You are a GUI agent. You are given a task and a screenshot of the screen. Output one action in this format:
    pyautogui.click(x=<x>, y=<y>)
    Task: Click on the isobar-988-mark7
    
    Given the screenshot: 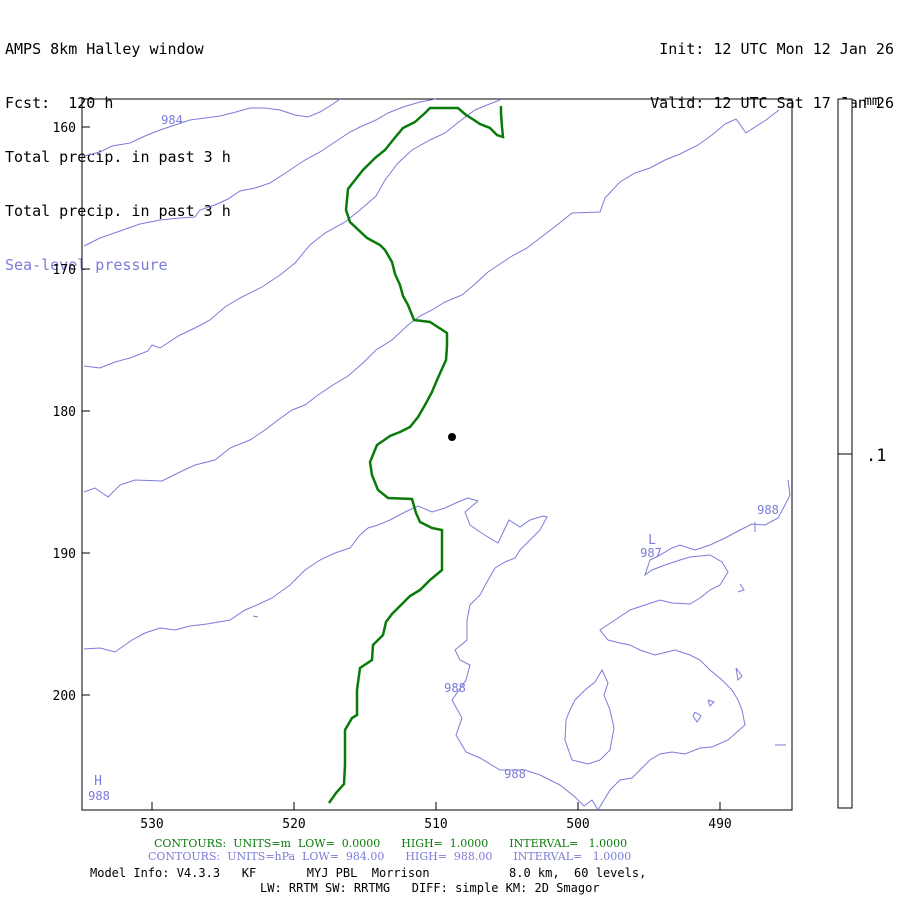 What is the action you would take?
    pyautogui.click(x=255, y=616)
    